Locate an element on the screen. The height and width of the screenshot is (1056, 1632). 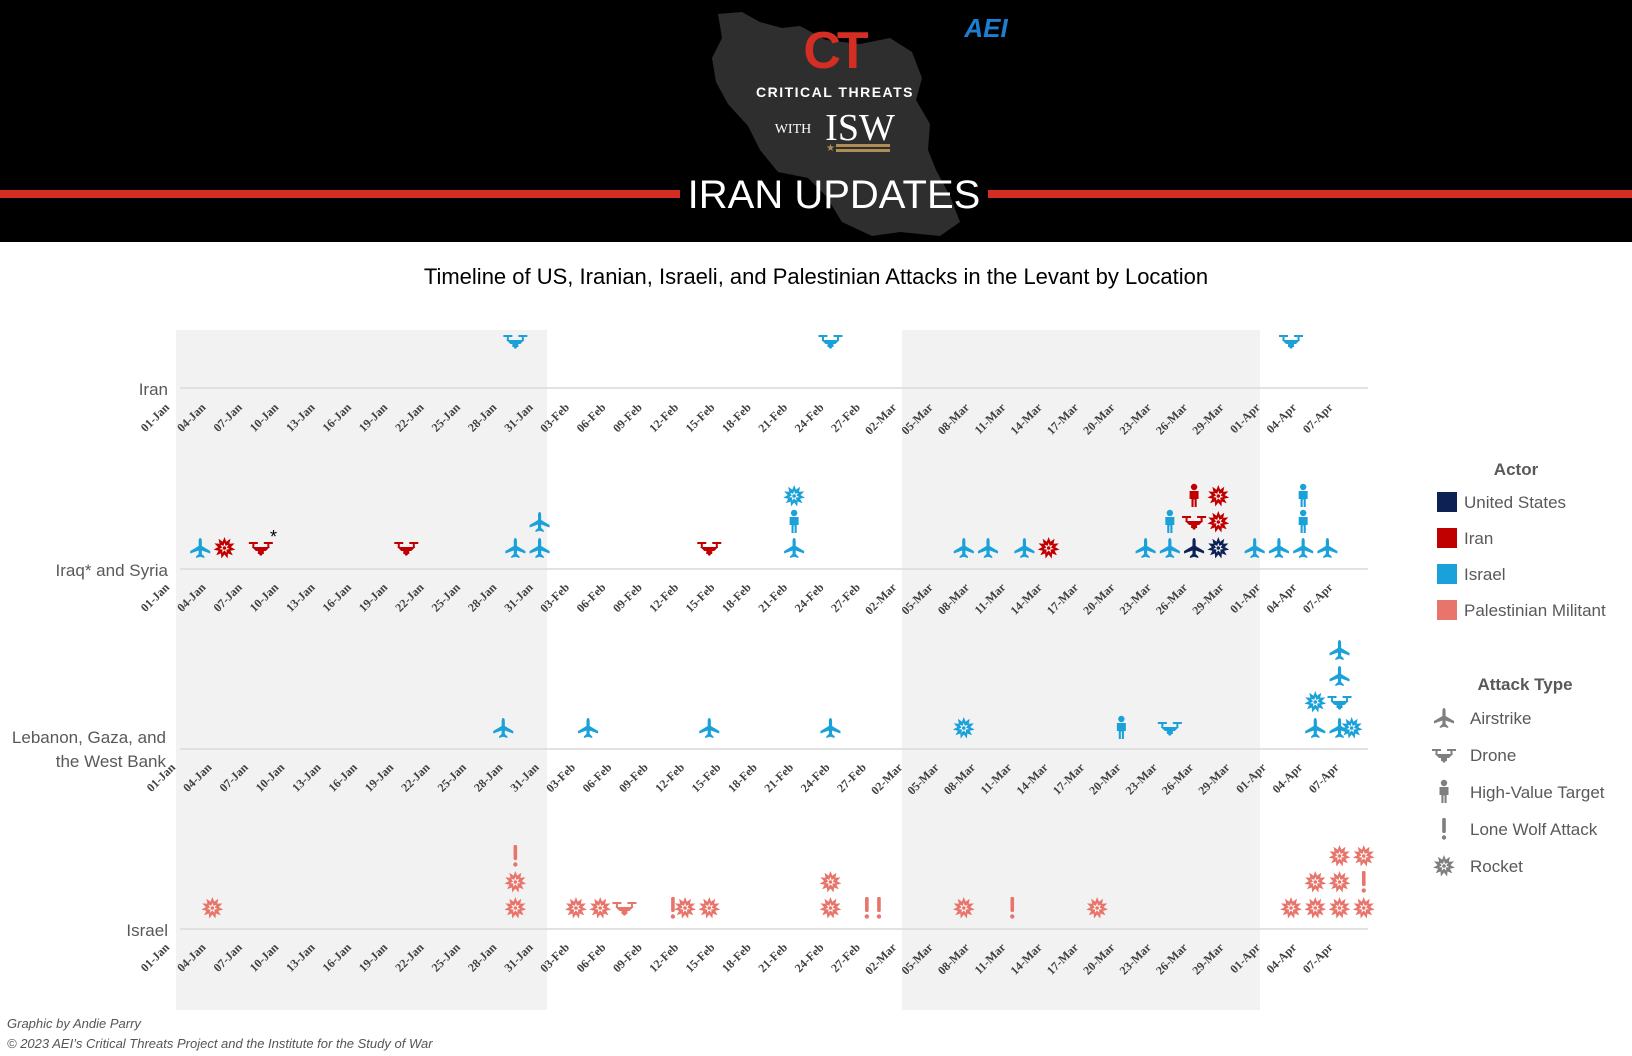
legend-actor-title: Actor is located at coordinates (1516, 469).